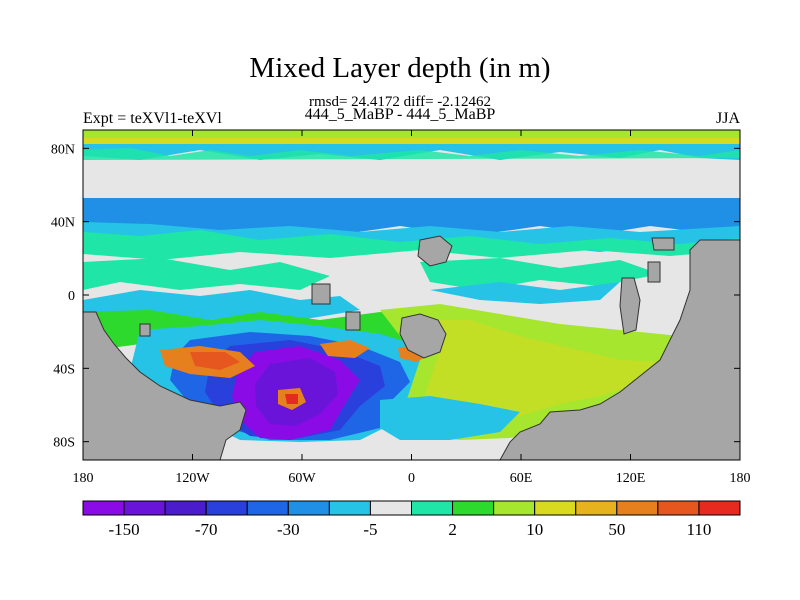 This screenshot has width=800, height=600. What do you see at coordinates (540, 274) in the screenshot?
I see `tropical-green-patch-center` at bounding box center [540, 274].